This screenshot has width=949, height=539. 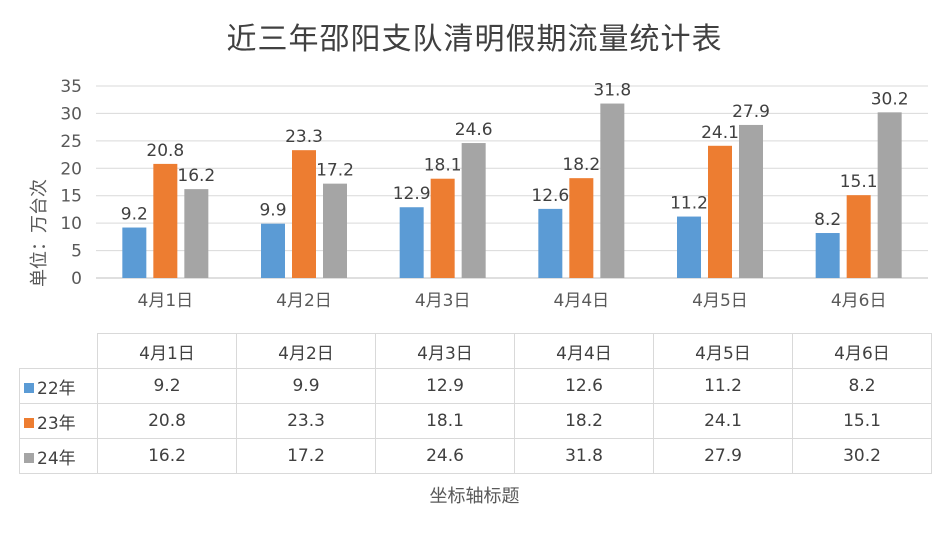 What do you see at coordinates (58, 351) in the screenshot?
I see `table-corner` at bounding box center [58, 351].